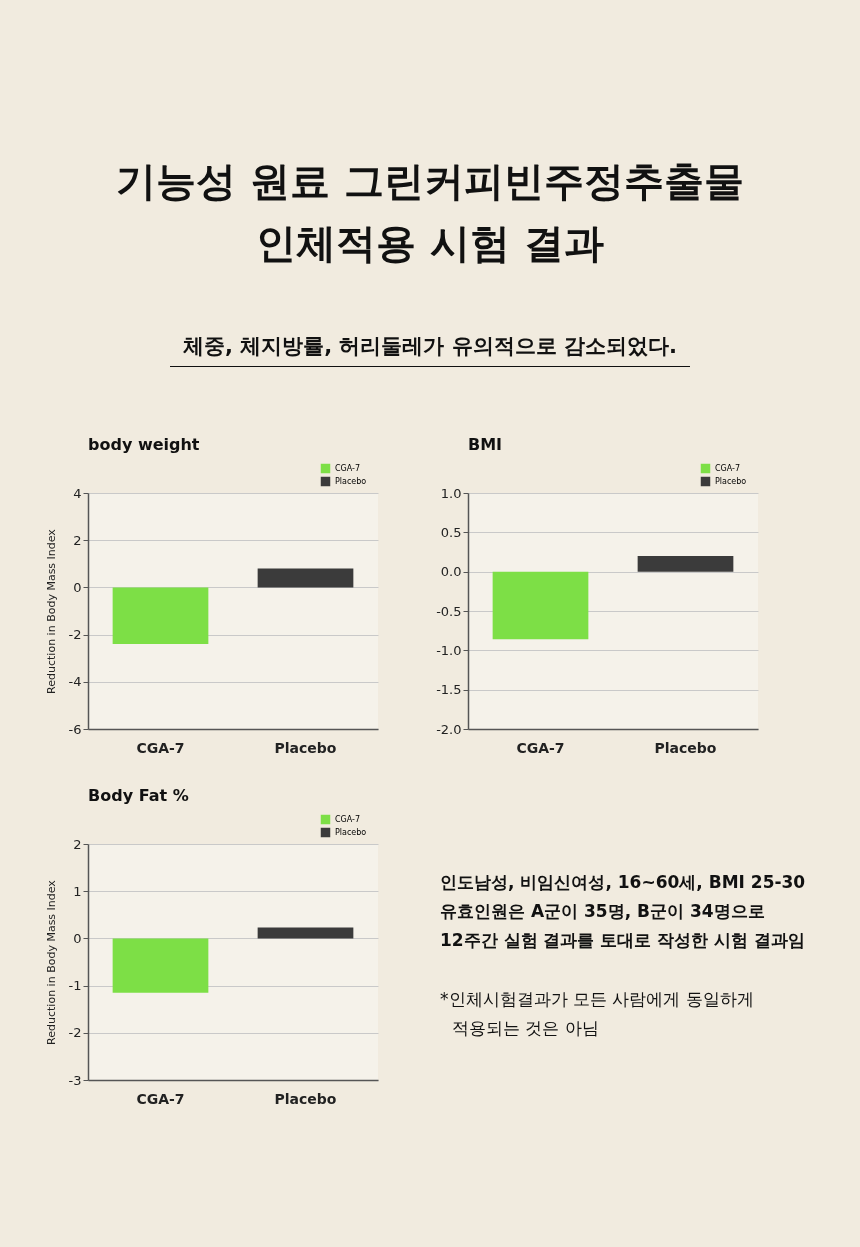 This screenshot has height=1247, width=860. What do you see at coordinates (144, 444) in the screenshot?
I see `chart-title: body weight` at bounding box center [144, 444].